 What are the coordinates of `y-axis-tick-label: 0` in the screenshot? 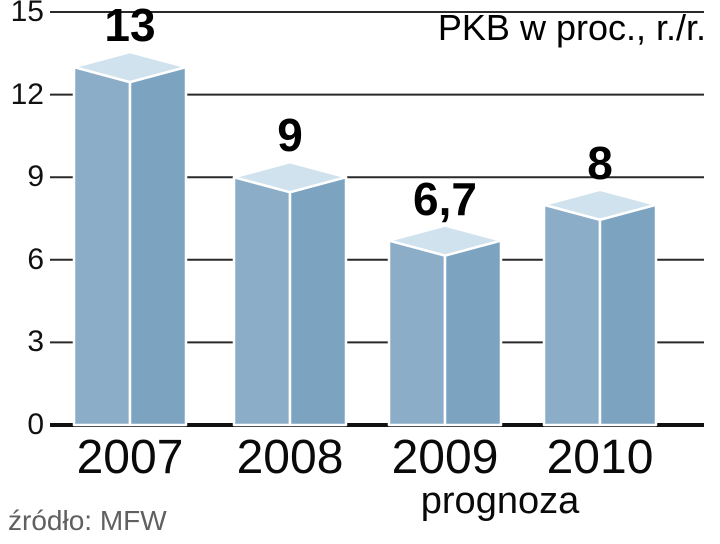 It's located at (35, 424).